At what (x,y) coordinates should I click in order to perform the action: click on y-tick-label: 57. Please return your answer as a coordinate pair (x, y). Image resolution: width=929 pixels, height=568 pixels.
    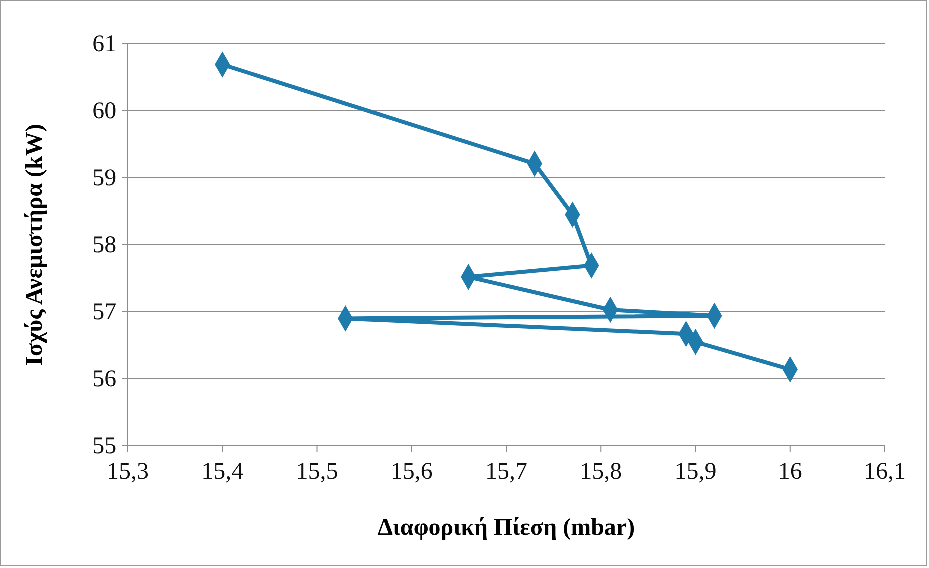
    Looking at the image, I should click on (104, 313).